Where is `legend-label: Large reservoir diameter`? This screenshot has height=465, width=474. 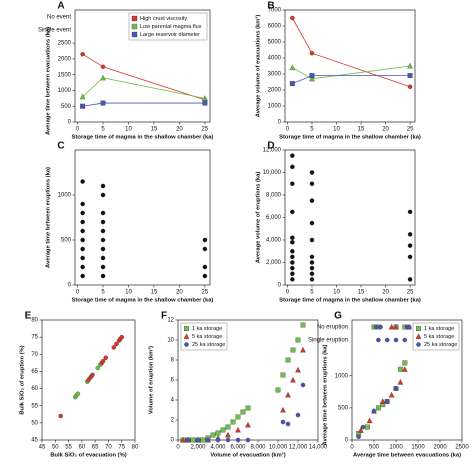 legend-label: Large reservoir diameter is located at coordinates (170, 35).